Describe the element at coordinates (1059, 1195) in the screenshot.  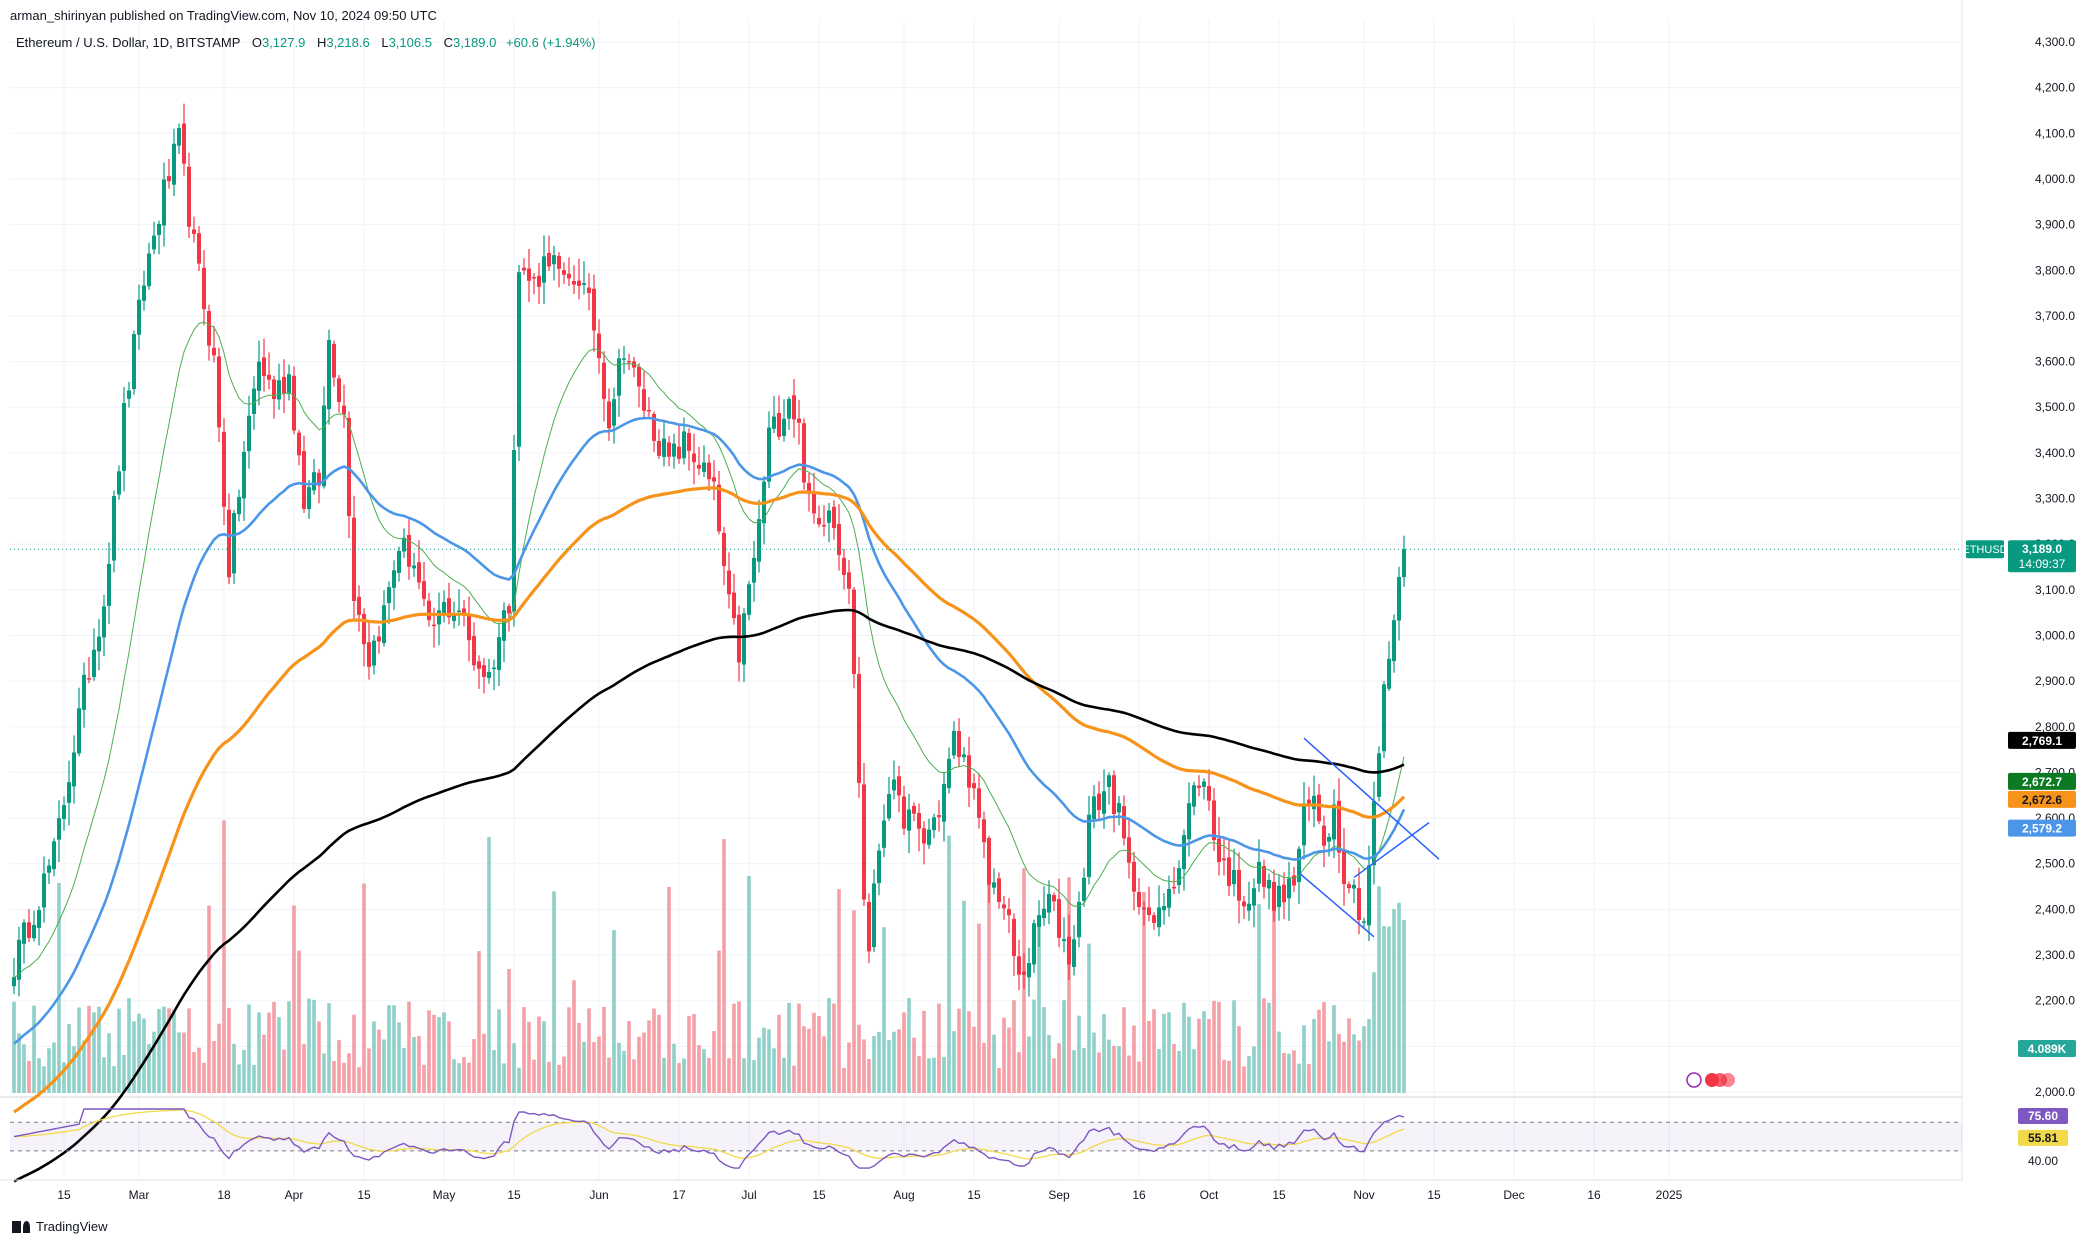
I see `time-tick-label: Sep` at that location.